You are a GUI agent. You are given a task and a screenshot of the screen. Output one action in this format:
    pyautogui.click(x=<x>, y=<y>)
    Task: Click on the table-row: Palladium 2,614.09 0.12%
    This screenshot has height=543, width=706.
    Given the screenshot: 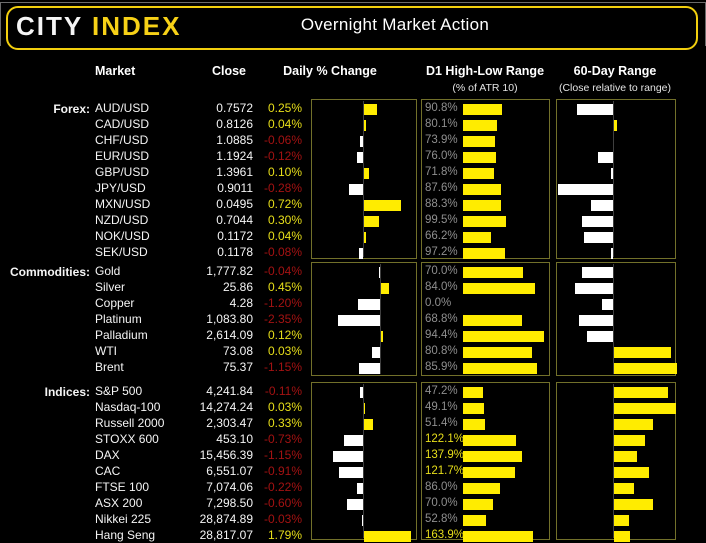 What is the action you would take?
    pyautogui.click(x=155, y=336)
    